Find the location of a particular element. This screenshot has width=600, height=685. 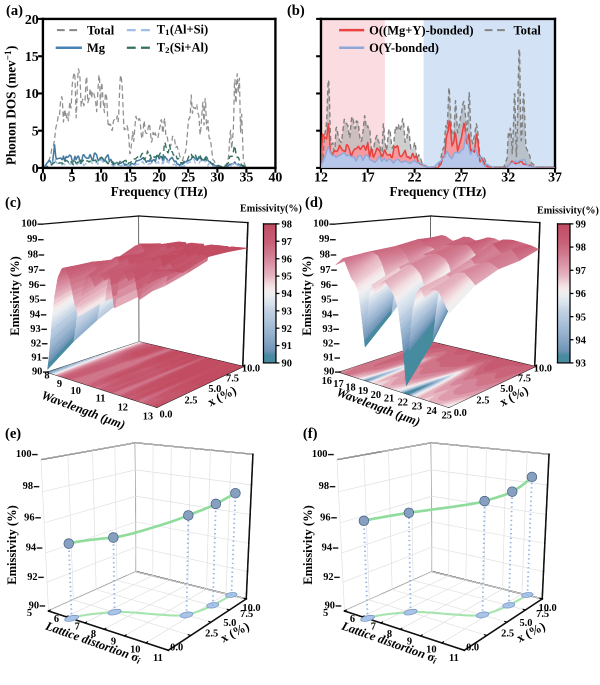

svg-text: 21 is located at coordinates (389, 399).